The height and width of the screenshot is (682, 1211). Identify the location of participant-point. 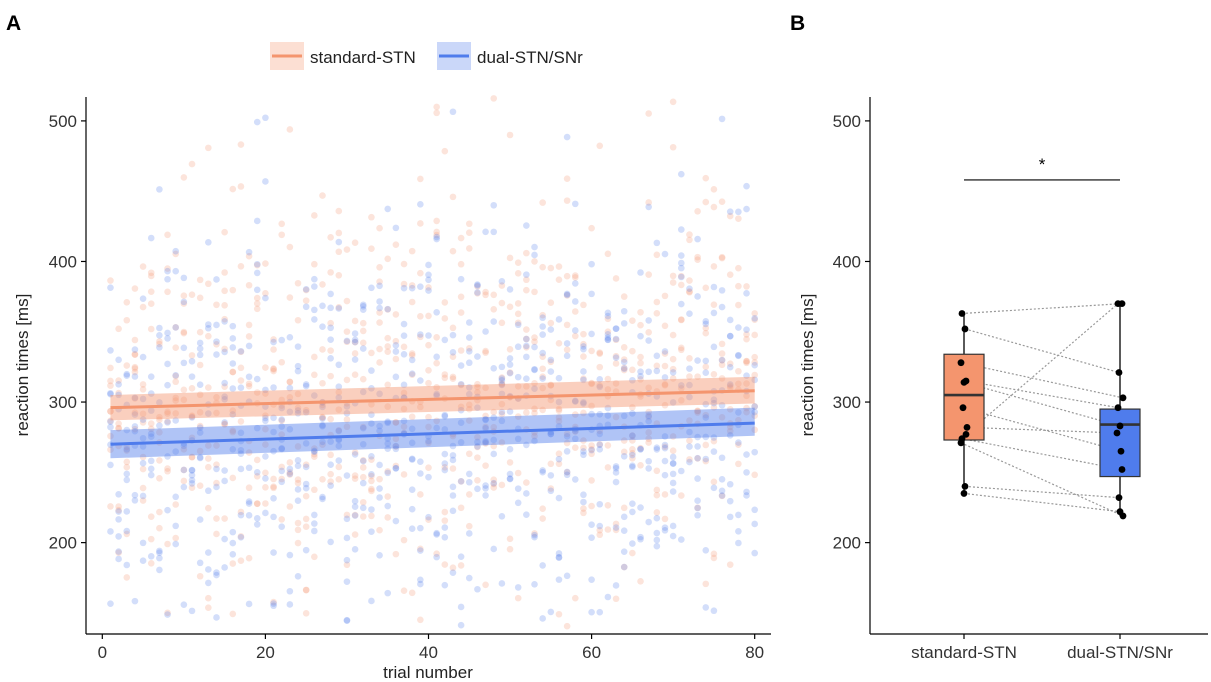
(963, 408).